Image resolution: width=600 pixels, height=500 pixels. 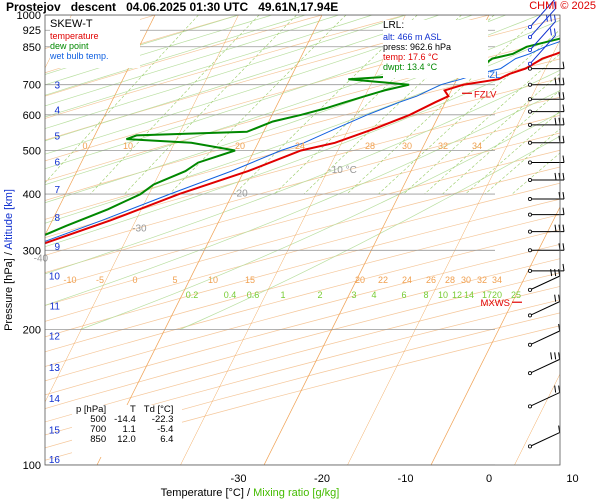 What do you see at coordinates (32, 195) in the screenshot?
I see `pressure-tick-label: 400` at bounding box center [32, 195].